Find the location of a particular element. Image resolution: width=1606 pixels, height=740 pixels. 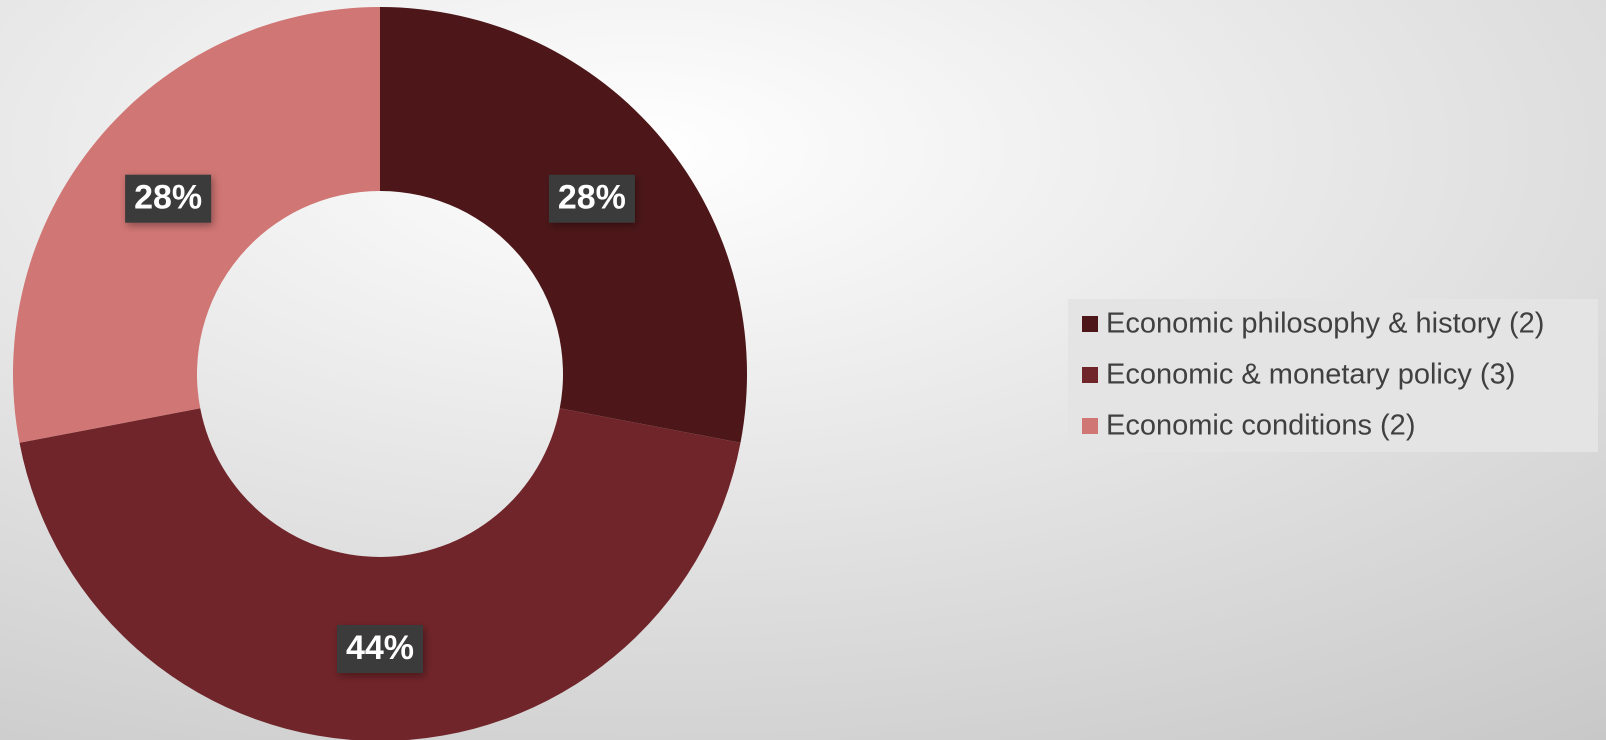

legend-label: Economic conditions (2) is located at coordinates (1260, 426).